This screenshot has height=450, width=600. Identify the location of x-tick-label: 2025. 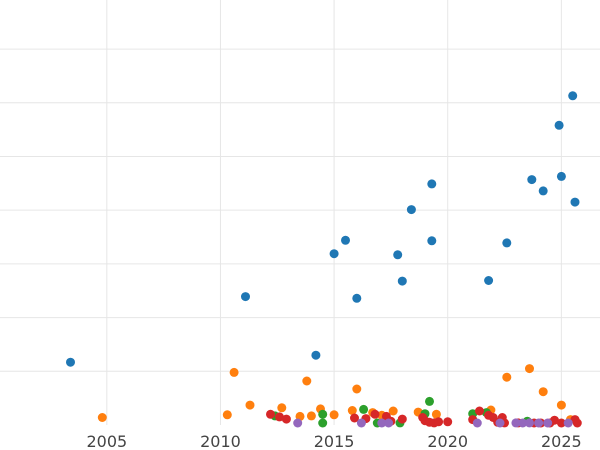
(561, 441).